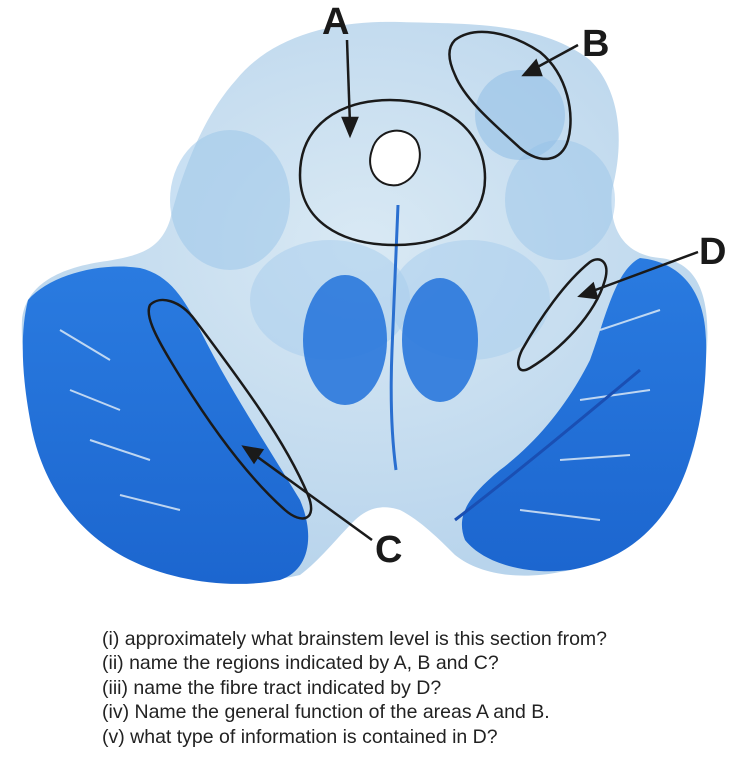 The height and width of the screenshot is (768, 738). Describe the element at coordinates (562, 315) in the screenshot. I see `region-d-outline` at that location.